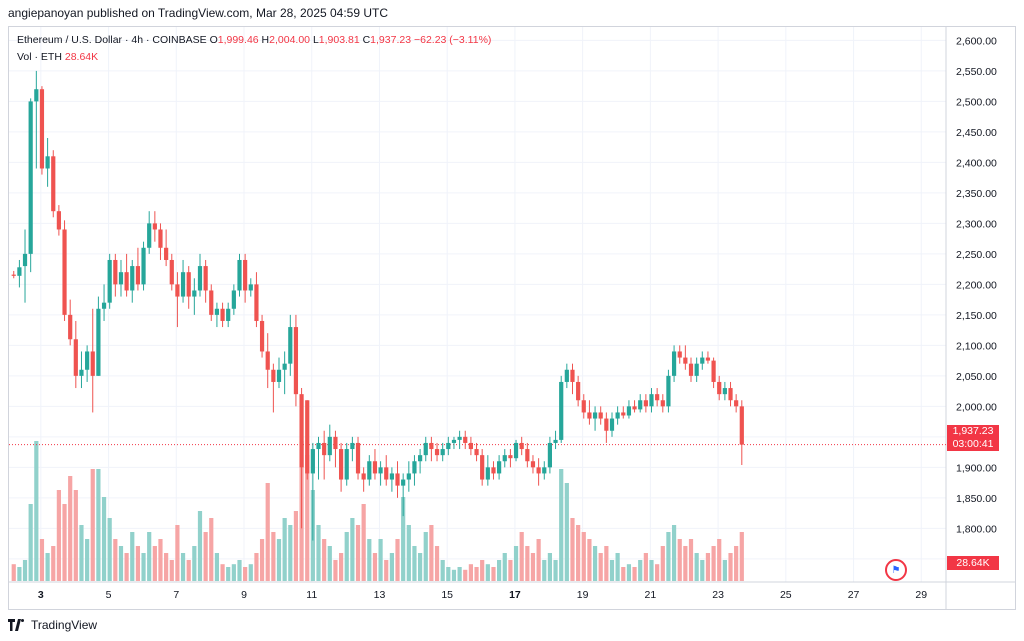 This screenshot has height=641, width=1024. What do you see at coordinates (315, 40) in the screenshot?
I see `low-label: L` at bounding box center [315, 40].